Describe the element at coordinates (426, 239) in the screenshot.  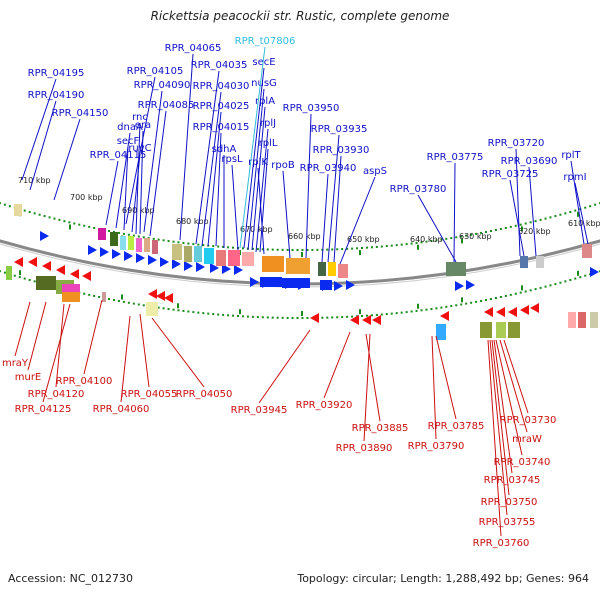
I see `scale-label: 640 kbp` at that location.